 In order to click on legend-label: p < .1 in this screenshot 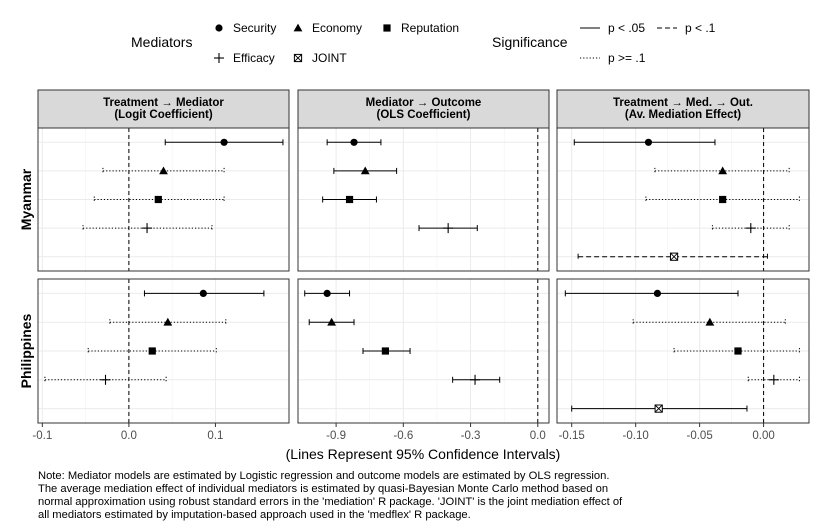, I will do `click(700, 28)`.